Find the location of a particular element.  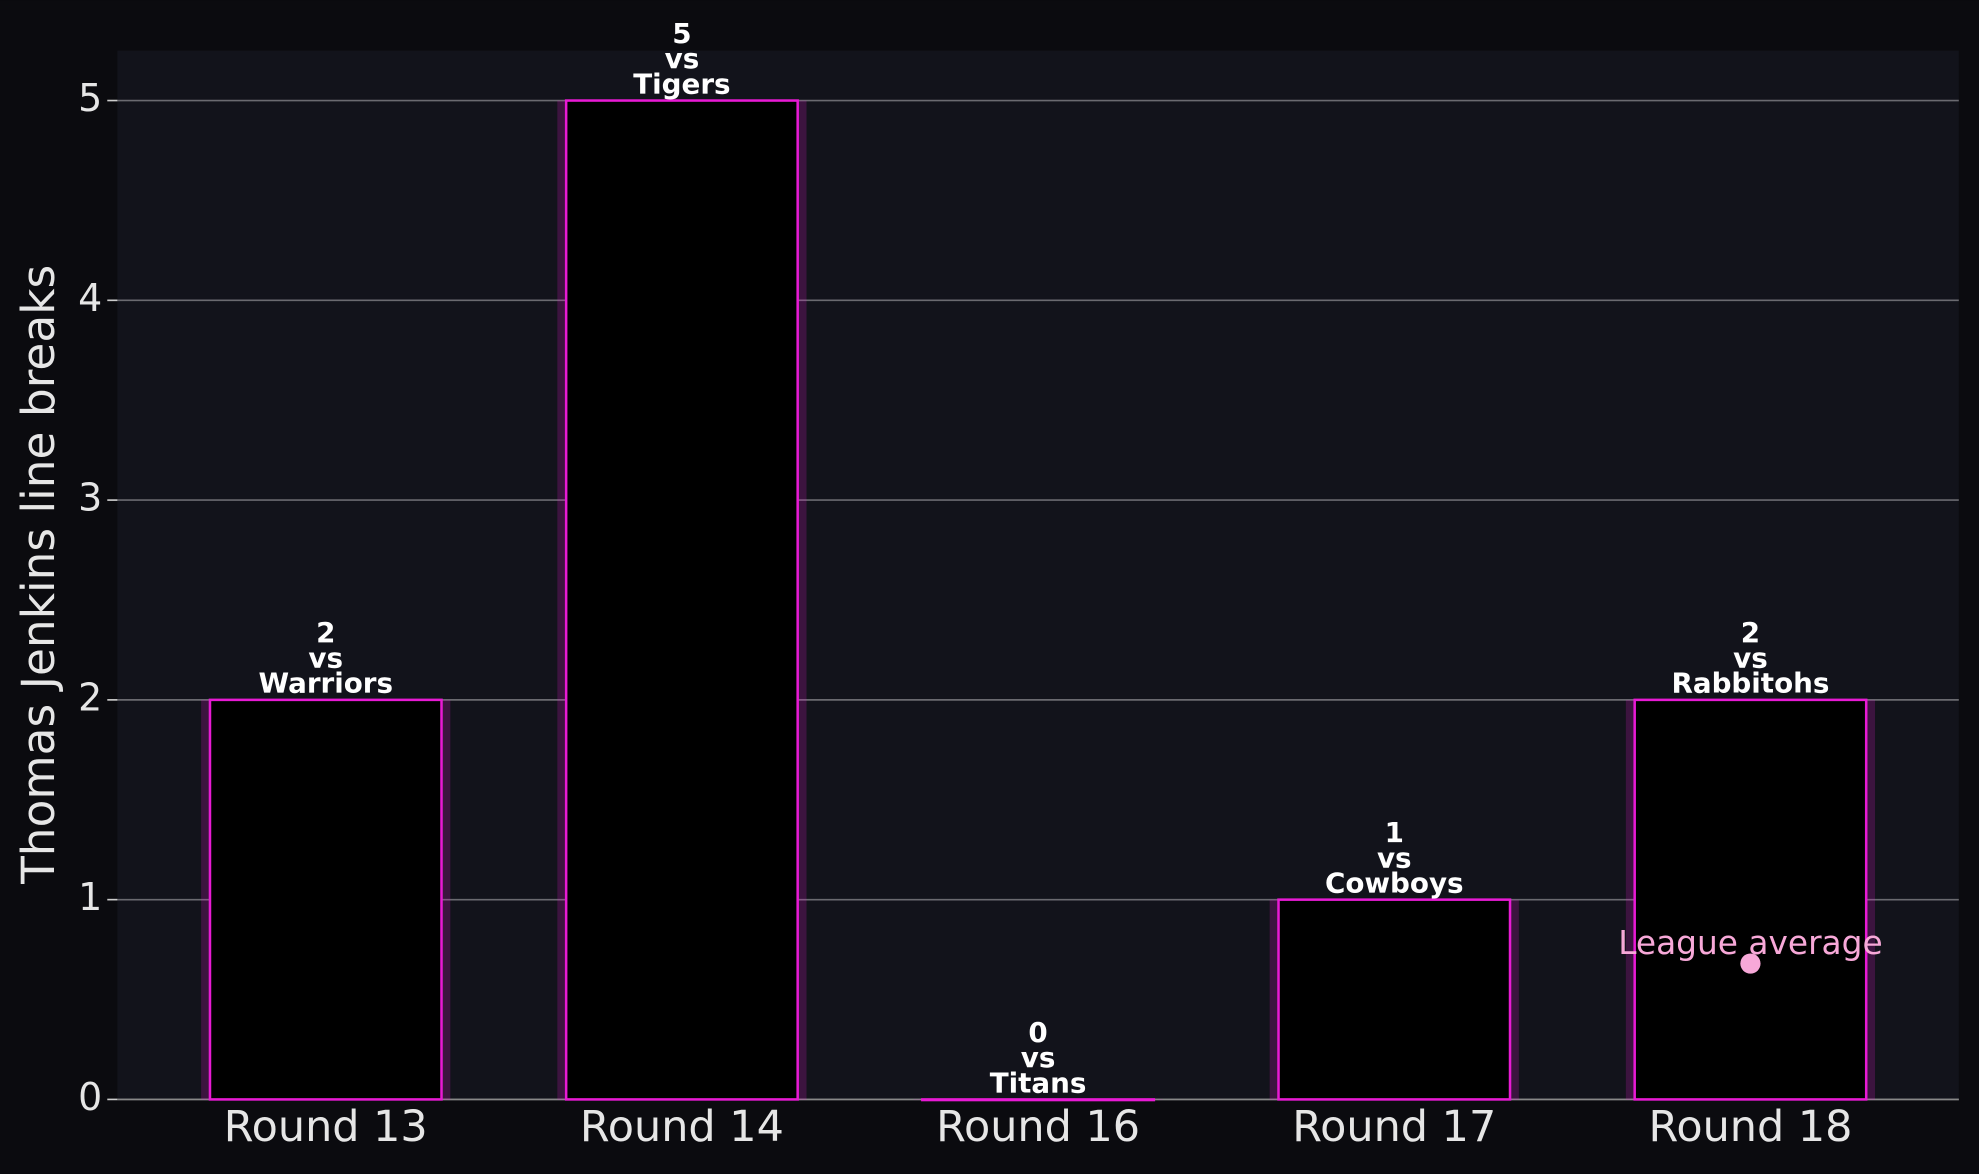

y-tick-label: 2 is located at coordinates (90, 697).